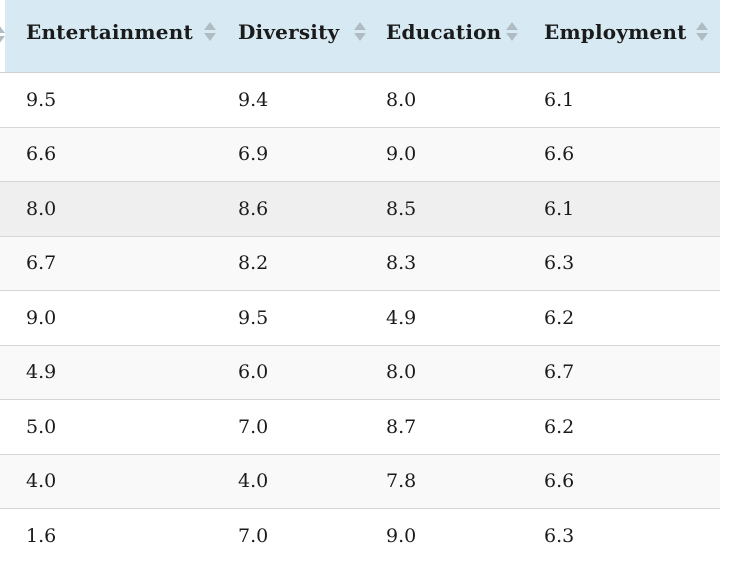 This screenshot has width=729, height=563. What do you see at coordinates (360, 100) in the screenshot?
I see `table-row: 9.5 9.4 8.0 6.1` at bounding box center [360, 100].